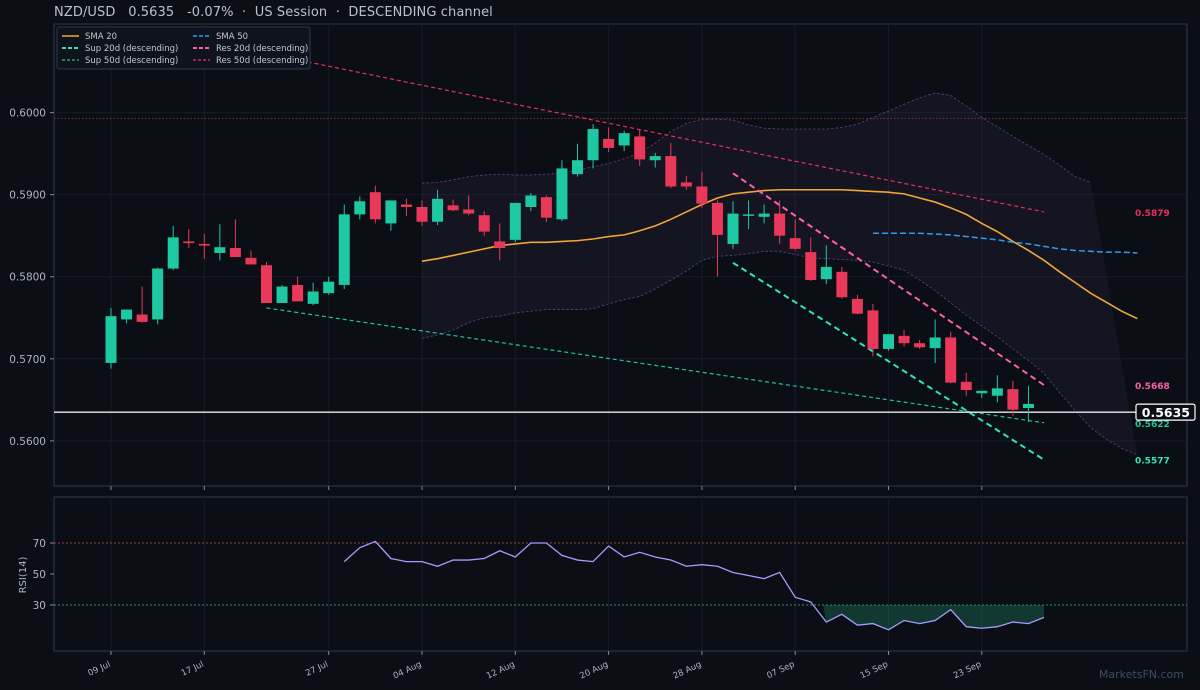 Image resolution: width=1200 pixels, height=690 pixels. Describe the element at coordinates (408, 671) in the screenshot. I see `x-tick-label: 04 Aug` at that location.